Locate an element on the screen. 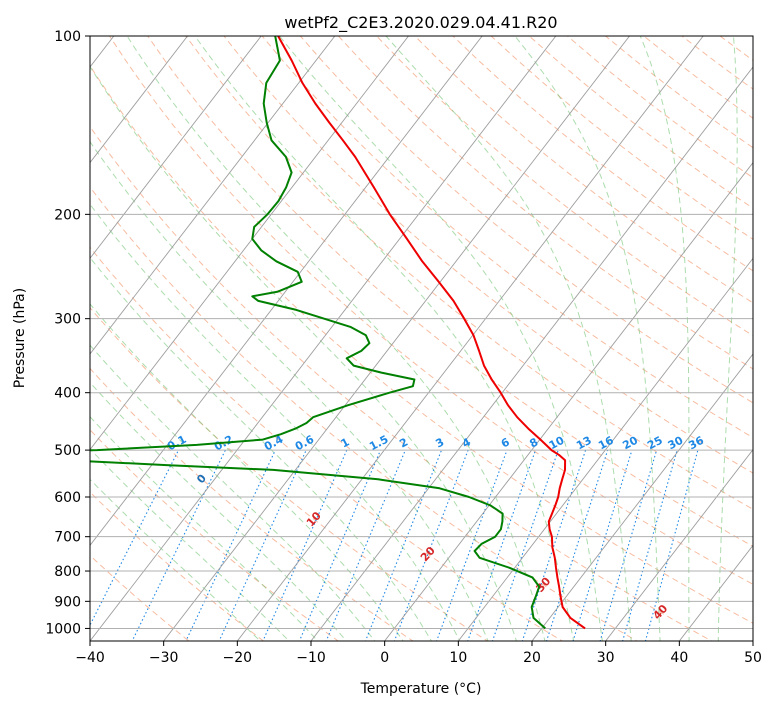 Image resolution: width=775 pixels, height=708 pixels. y-tick-label: 600 is located at coordinates (67, 498).